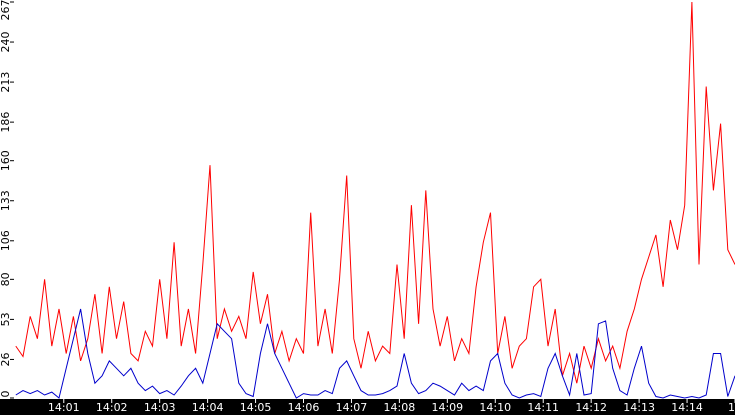 The width and height of the screenshot is (735, 415). What do you see at coordinates (6, 200) in the screenshot?
I see `y-tick-label: 133` at bounding box center [6, 200].